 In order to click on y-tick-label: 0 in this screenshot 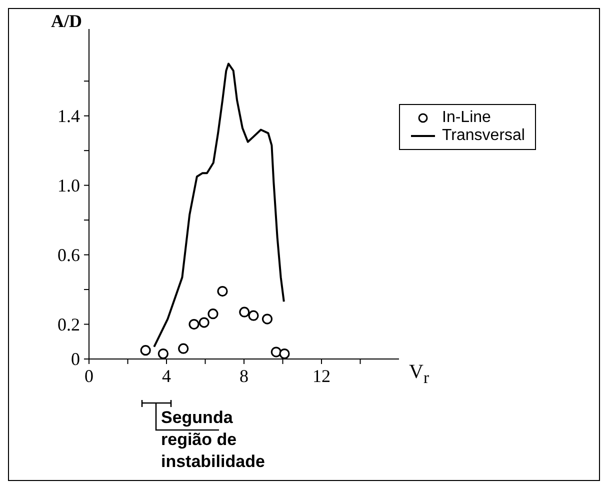, I will do `click(75, 359)`.